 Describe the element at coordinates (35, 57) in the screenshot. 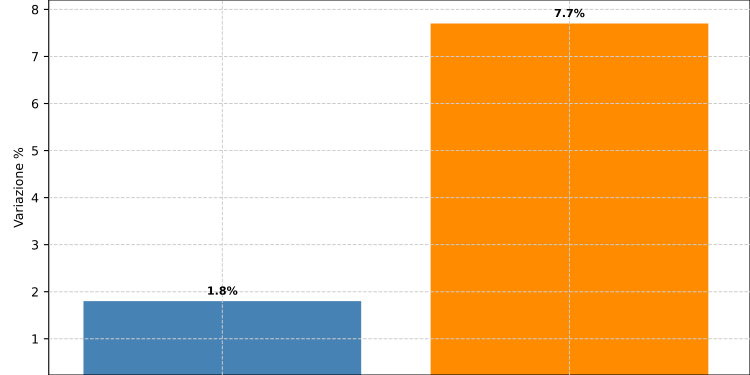

I see `y-tick-label: 7` at that location.